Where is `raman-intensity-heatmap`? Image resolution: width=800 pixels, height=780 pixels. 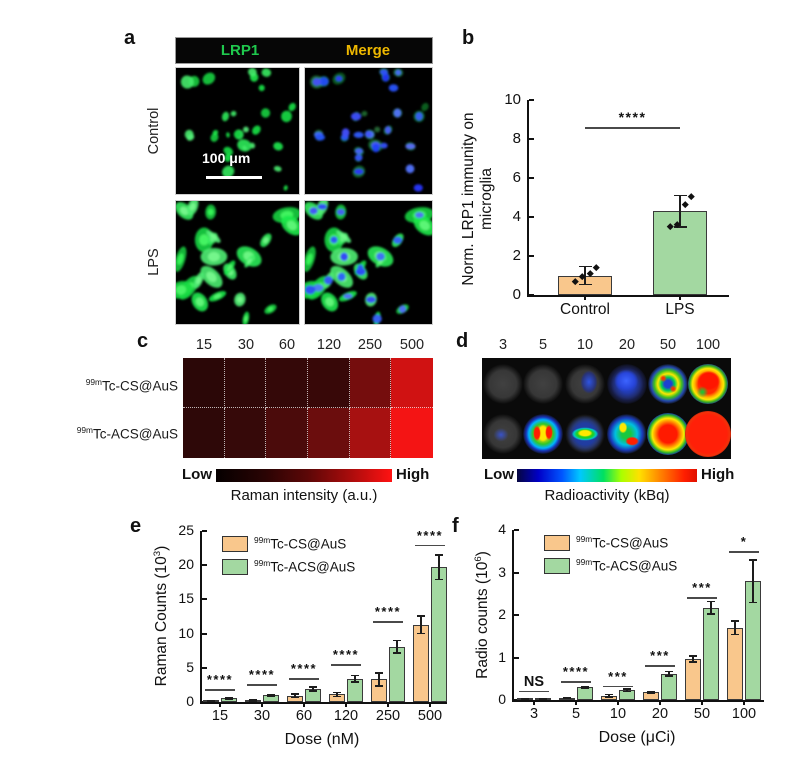
raman-intensity-heatmap is located at coordinates (308, 408).